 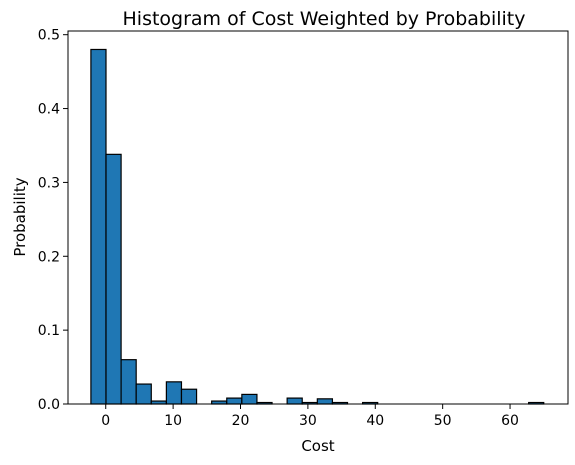 I want to click on x-axis-label: Cost, so click(x=317, y=446).